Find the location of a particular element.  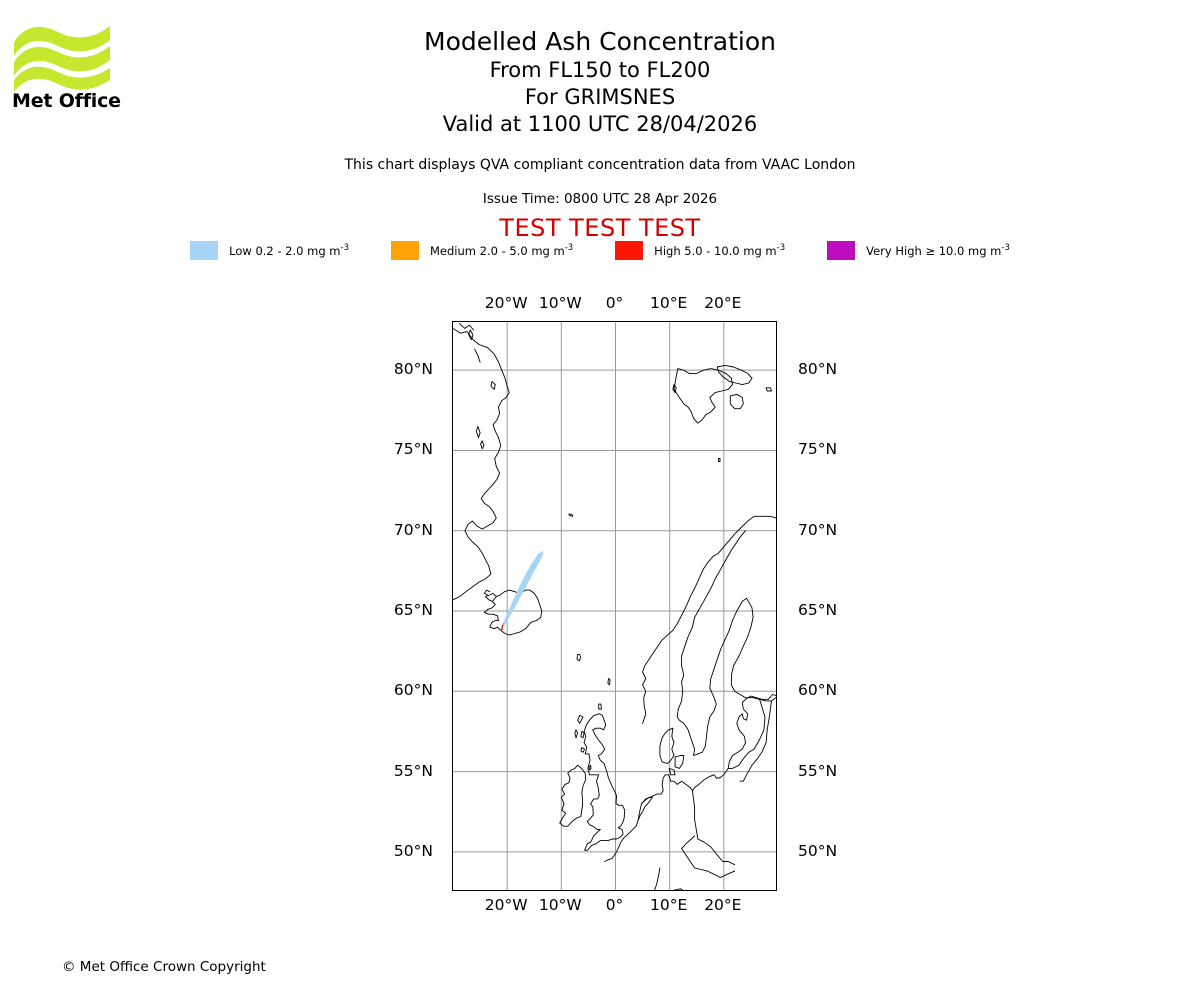

ash-plume is located at coordinates (522, 590).